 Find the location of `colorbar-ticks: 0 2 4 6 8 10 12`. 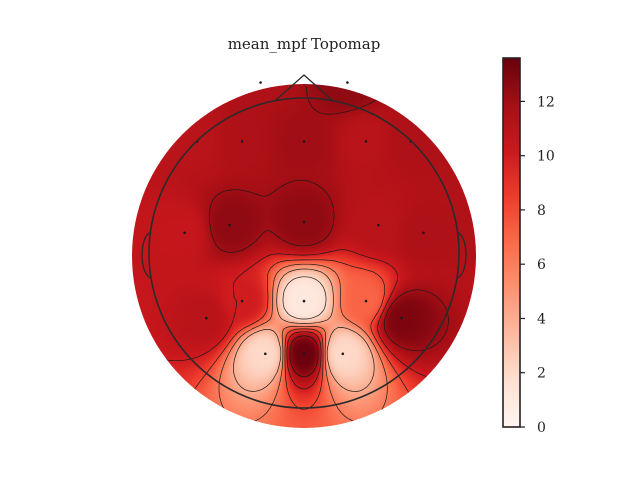

colorbar-ticks: 0 2 4 6 8 10 12 is located at coordinates (537, 265).